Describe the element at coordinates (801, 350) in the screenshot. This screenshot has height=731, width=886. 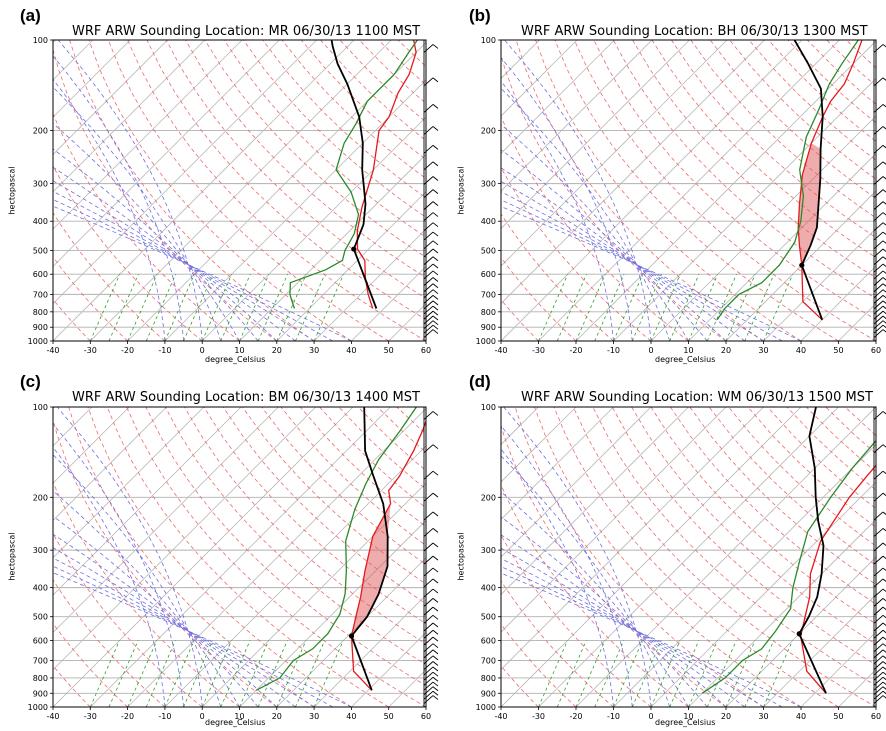
I see `x-tick-label: 40` at that location.